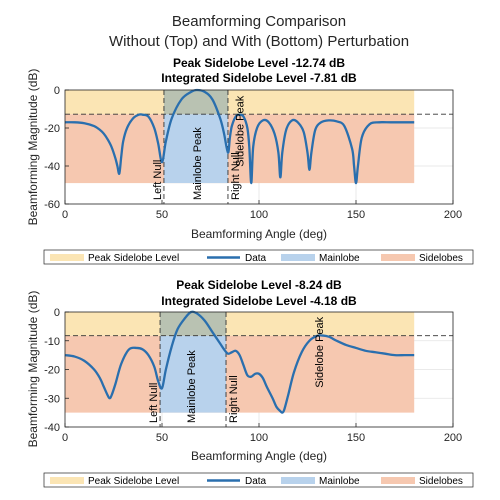 This screenshot has height=500, width=500. I want to click on y-tick-label: -30, so click(52, 399).